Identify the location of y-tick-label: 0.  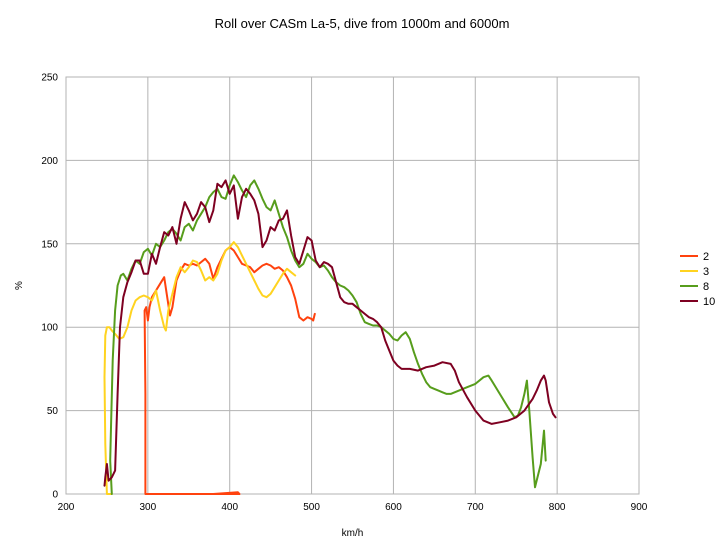
(55, 495).